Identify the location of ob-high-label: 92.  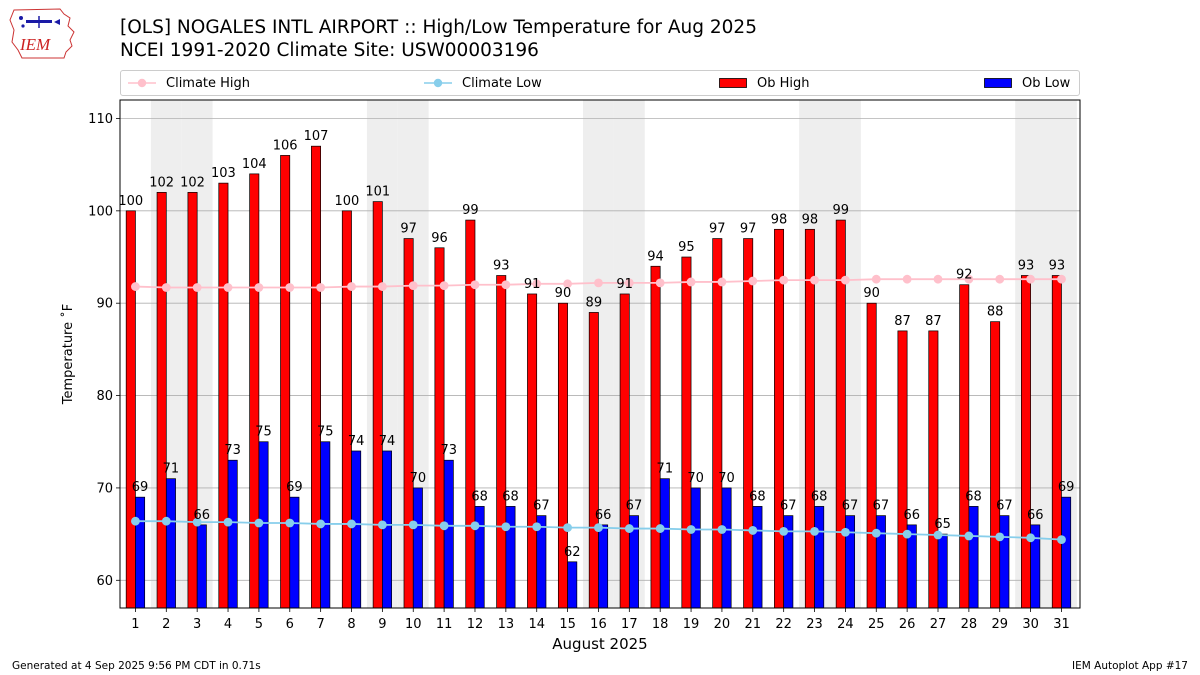
(964, 275).